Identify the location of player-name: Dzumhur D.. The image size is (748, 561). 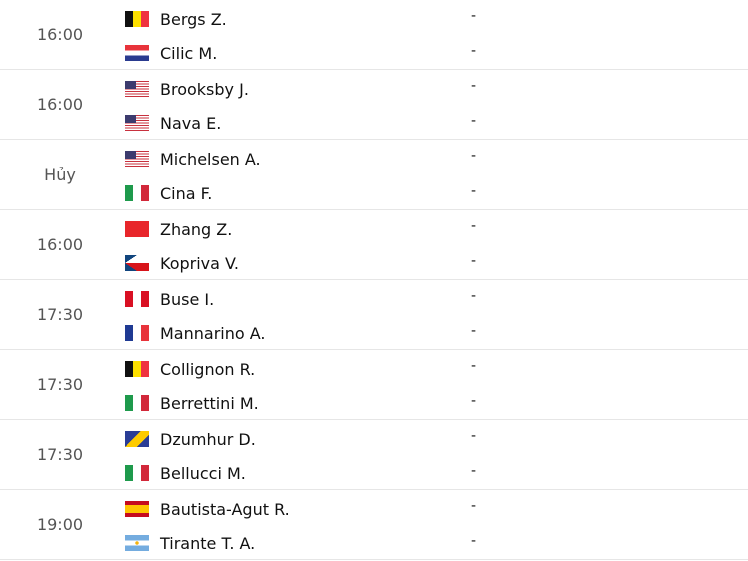
(208, 439).